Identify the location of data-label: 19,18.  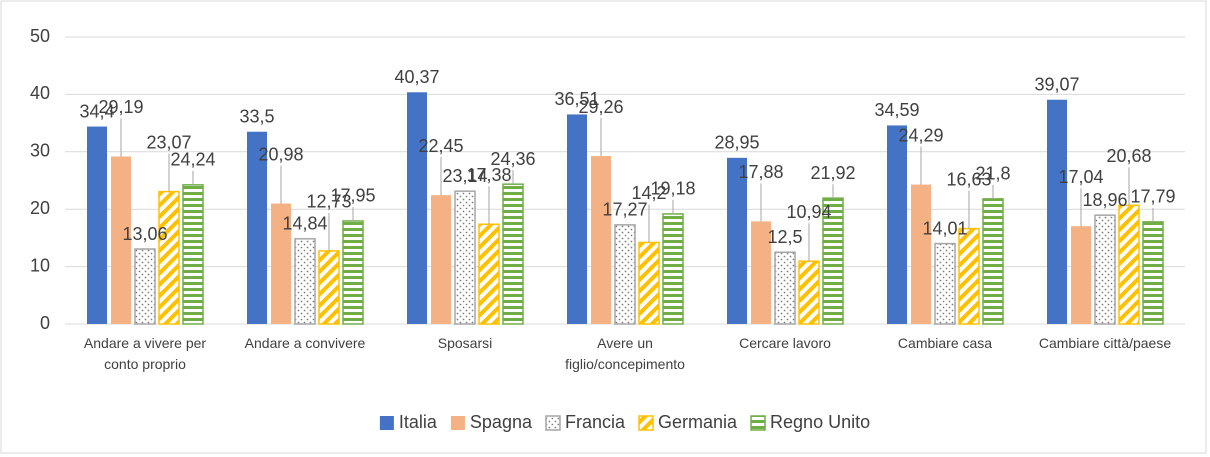
(672, 189).